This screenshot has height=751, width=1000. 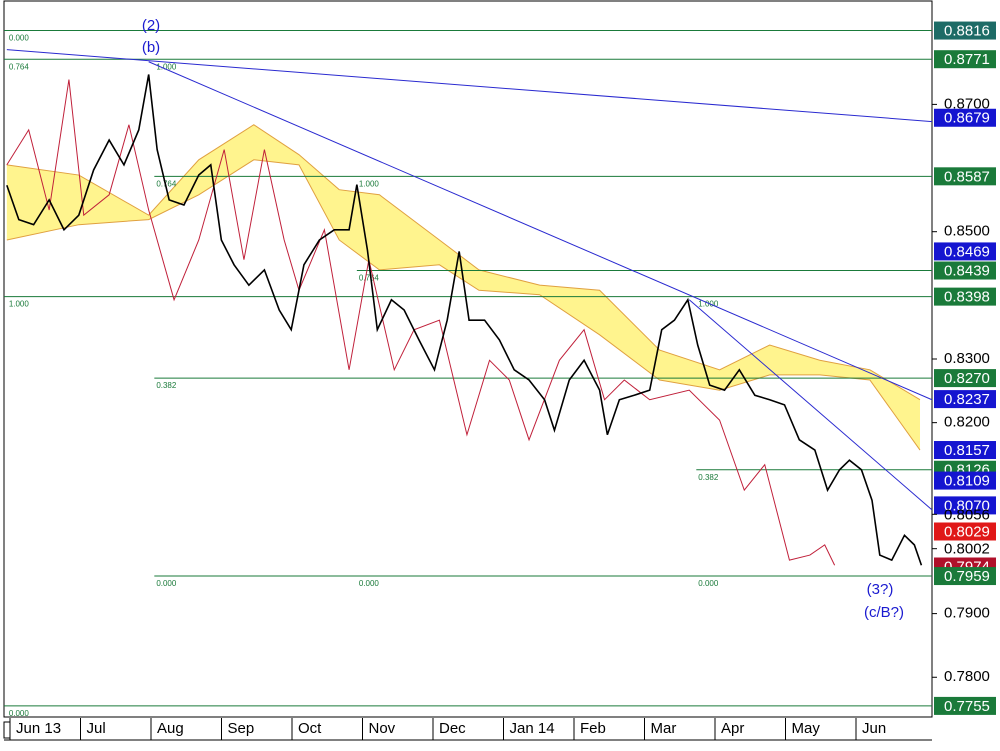 I want to click on x-tick-label: Jun, so click(x=874, y=728).